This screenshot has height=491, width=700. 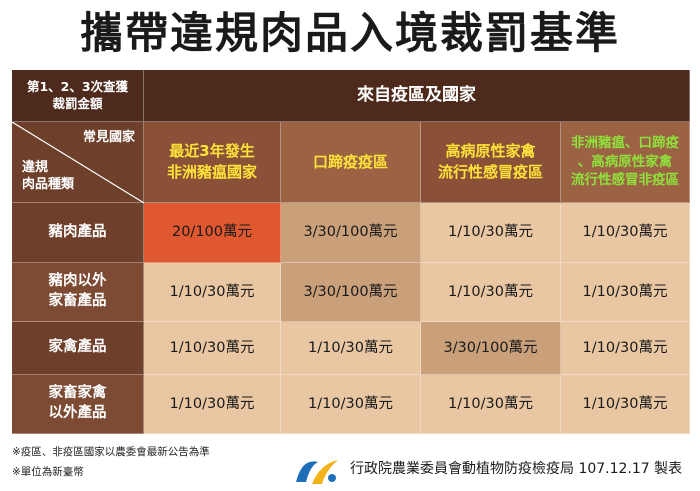 What do you see at coordinates (78, 348) in the screenshot?
I see `row-header-poultry: 家禽產品` at bounding box center [78, 348].